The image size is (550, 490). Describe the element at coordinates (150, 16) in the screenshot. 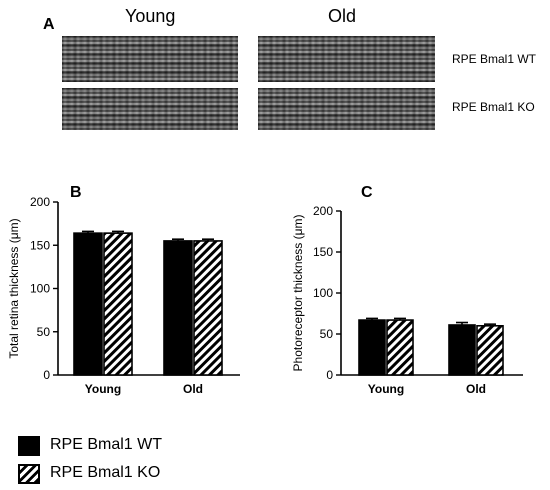

I see `column-title-young: Young` at that location.